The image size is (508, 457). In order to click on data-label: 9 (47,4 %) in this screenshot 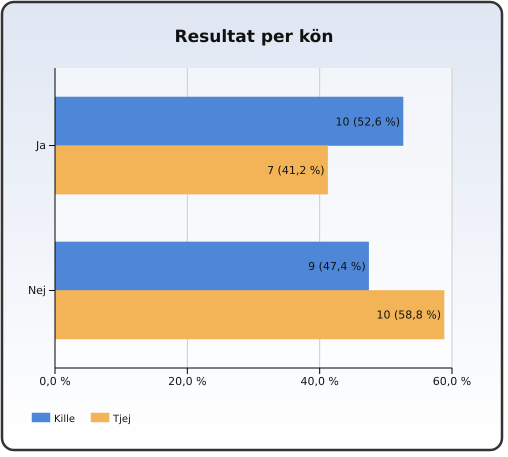, I will do `click(337, 267)`.